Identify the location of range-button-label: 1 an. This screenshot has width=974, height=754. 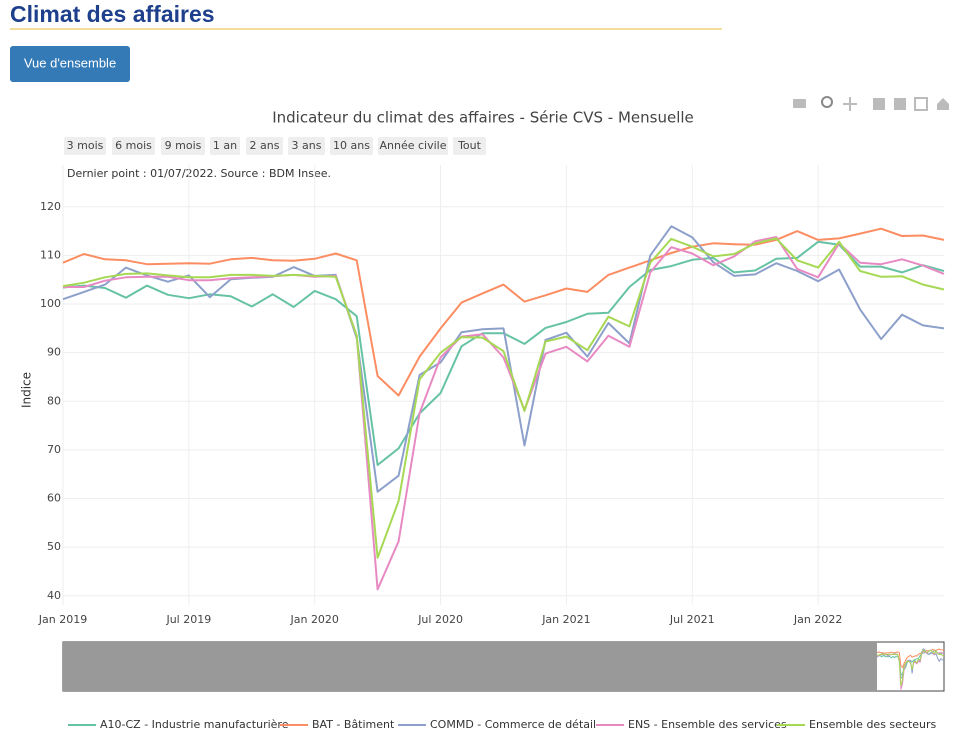
(225, 145).